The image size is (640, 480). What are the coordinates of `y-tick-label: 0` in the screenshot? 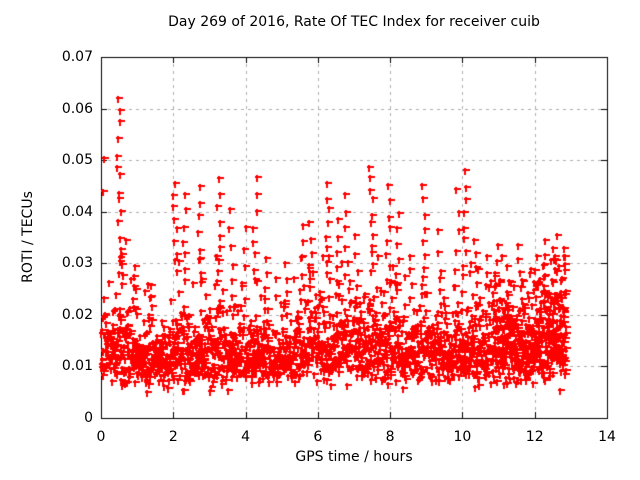 It's located at (88, 418).